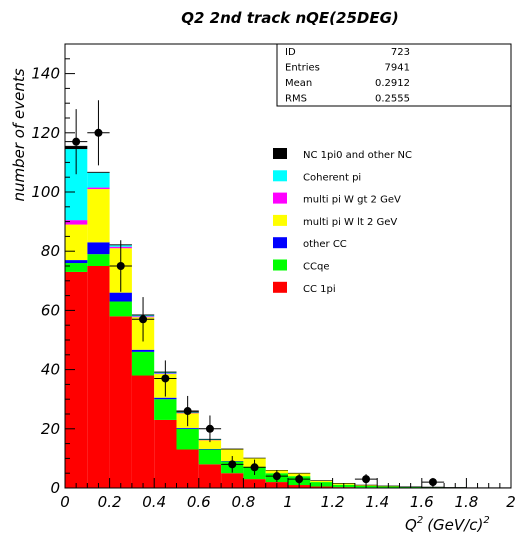 This screenshot has height=544, width=527. I want to click on legend-label-1: Coherent pi, so click(332, 177).